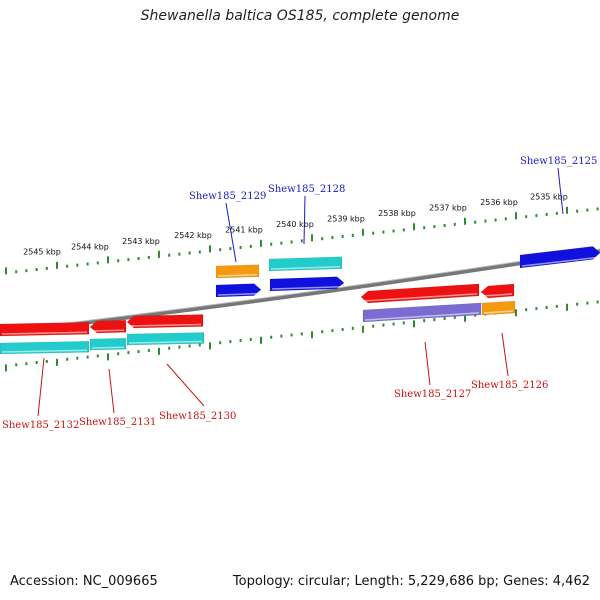  I want to click on gene-feature-f2127b, so click(422, 312).